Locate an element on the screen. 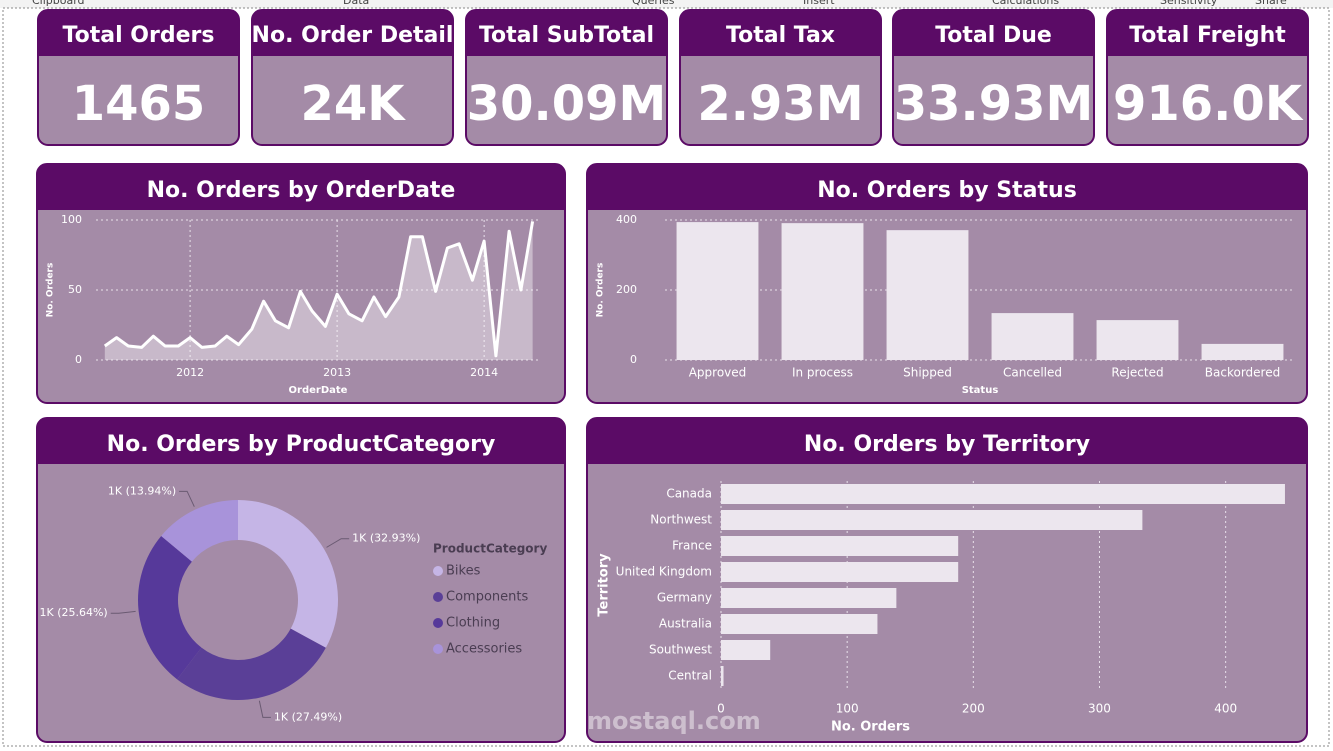 This screenshot has height=751, width=1333. x-axis-label: OrderDate is located at coordinates (318, 390).